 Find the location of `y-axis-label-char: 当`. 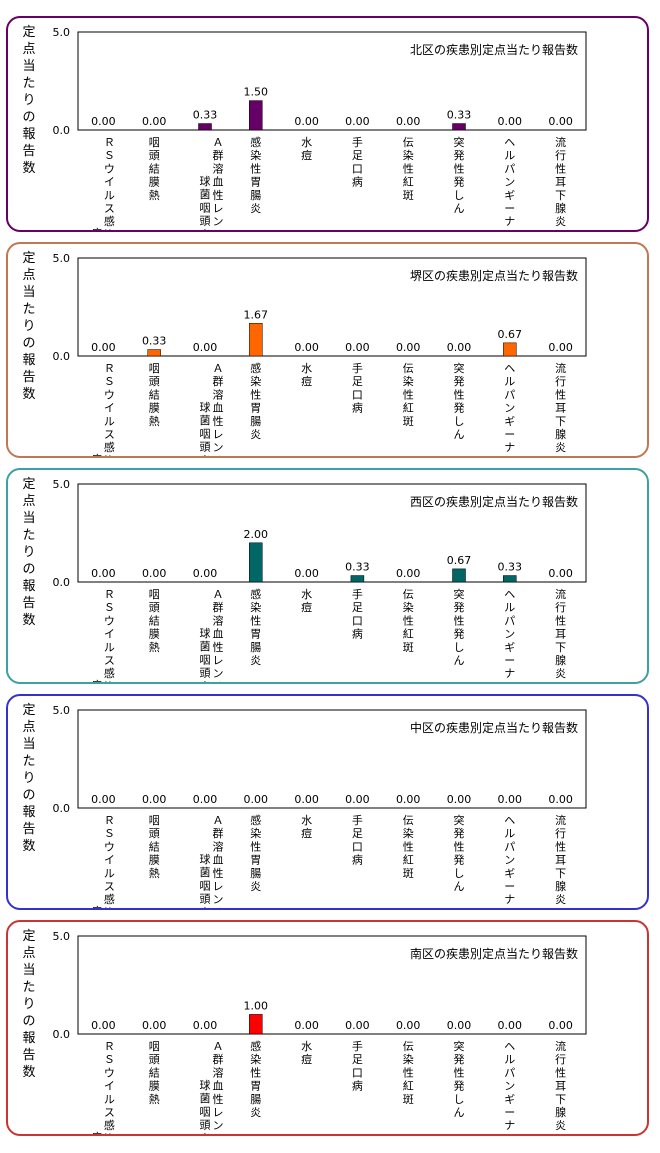

y-axis-label-char: 当 is located at coordinates (29, 518).